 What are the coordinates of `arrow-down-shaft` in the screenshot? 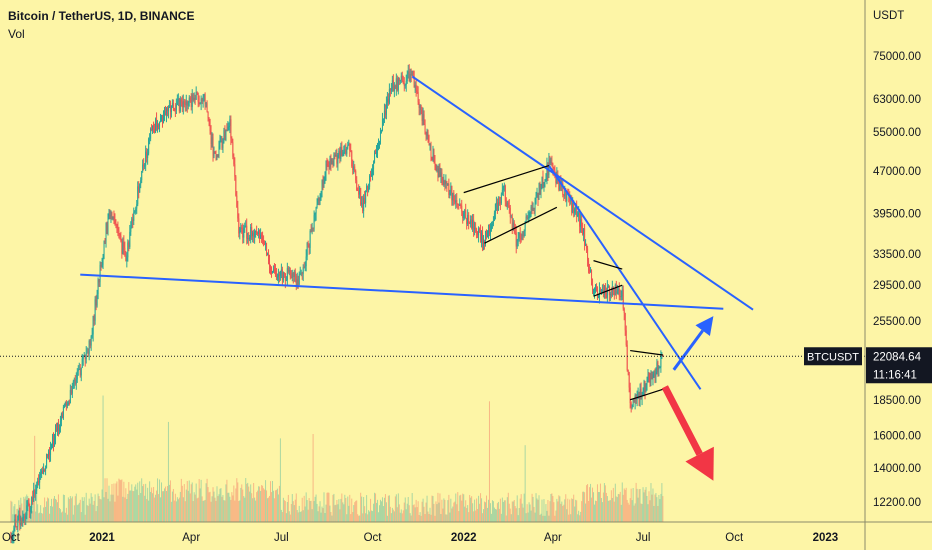 It's located at (682, 420).